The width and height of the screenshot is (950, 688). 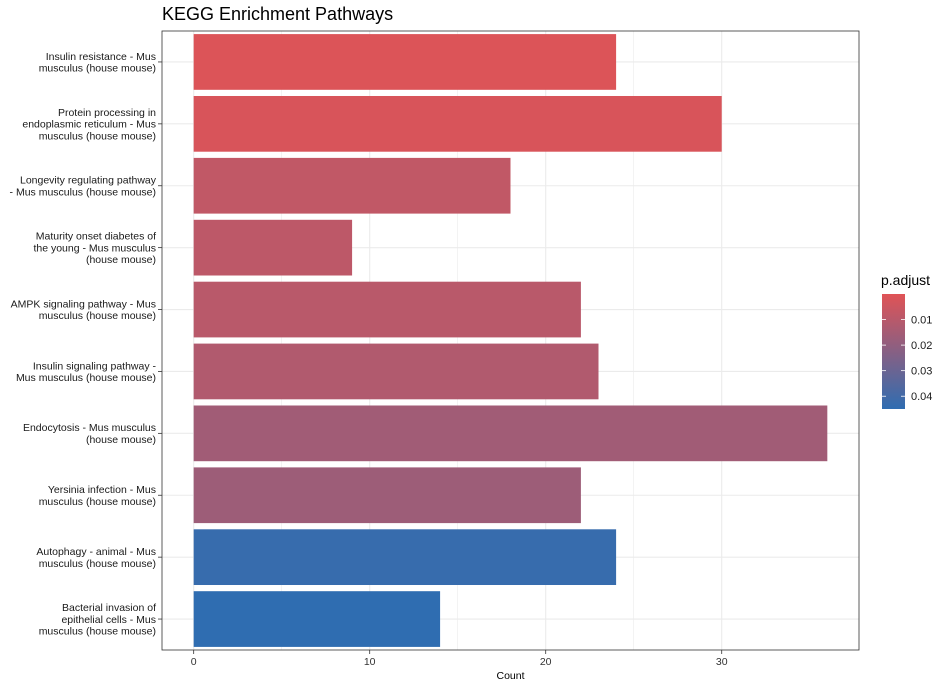 What do you see at coordinates (370, 662) in the screenshot?
I see `x-tick-label: 10` at bounding box center [370, 662].